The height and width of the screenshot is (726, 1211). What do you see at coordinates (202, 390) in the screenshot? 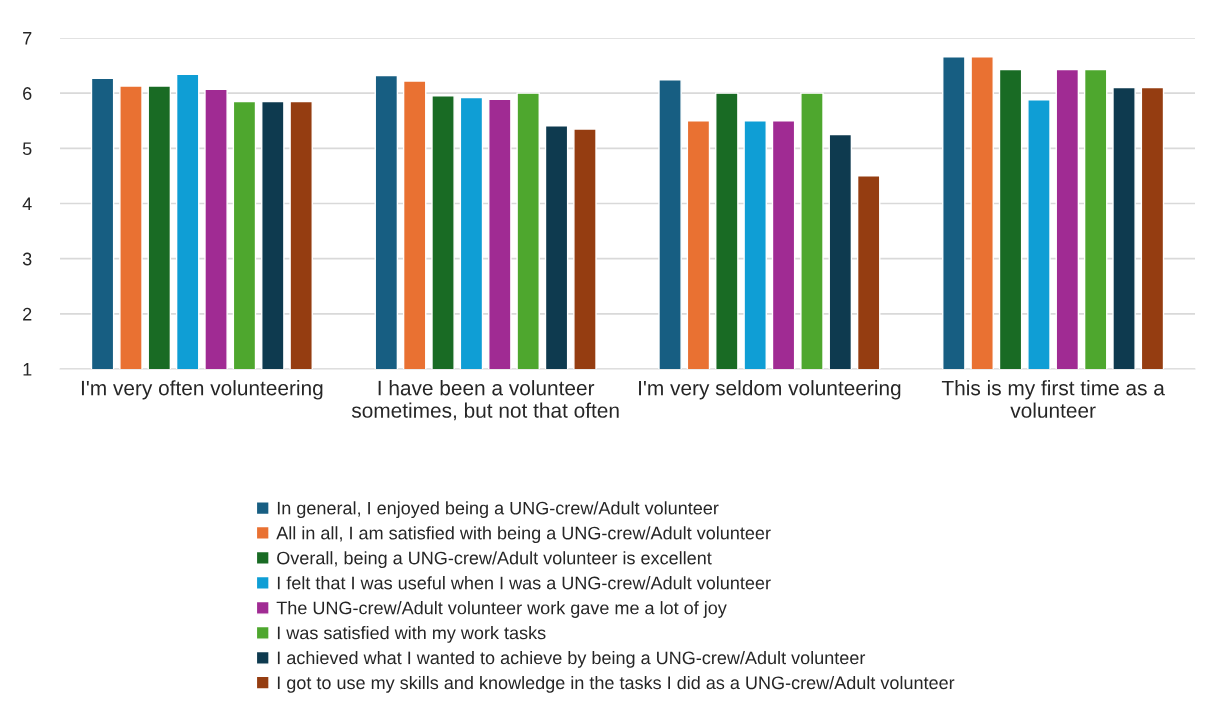
I see `x-tick-label: I'm very often volunteering` at bounding box center [202, 390].